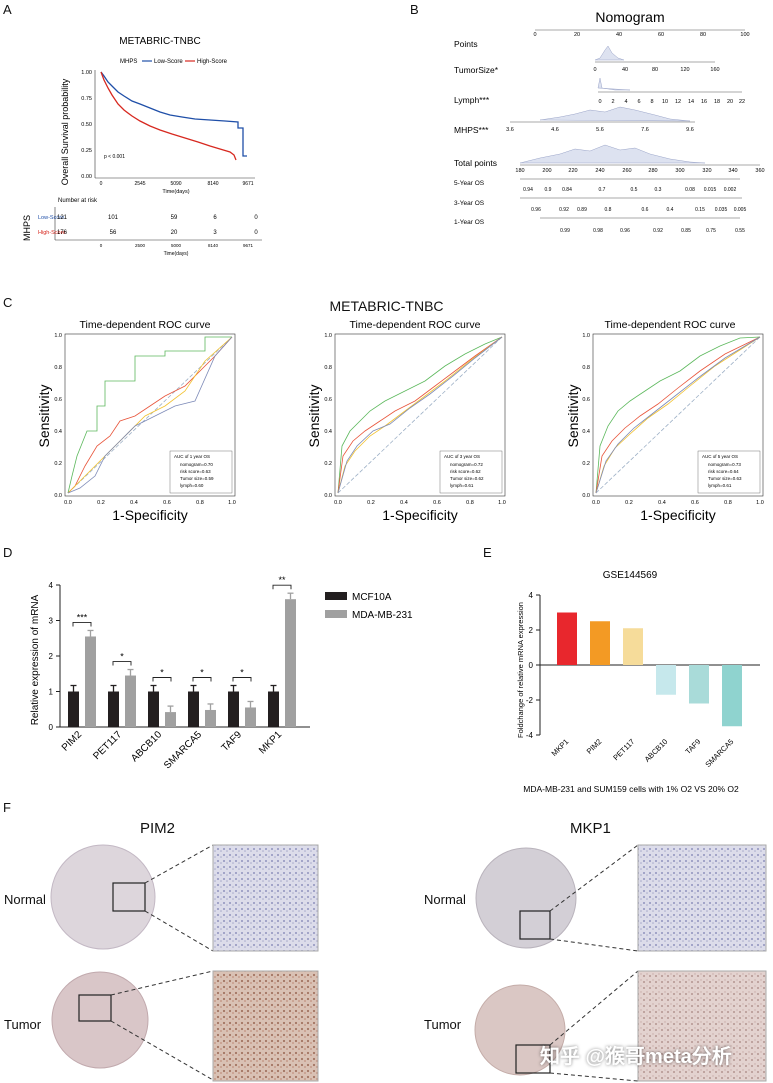 This screenshot has height=1083, width=773. Describe the element at coordinates (629, 17) in the screenshot. I see `nomogram-title: Nomogram` at that location.